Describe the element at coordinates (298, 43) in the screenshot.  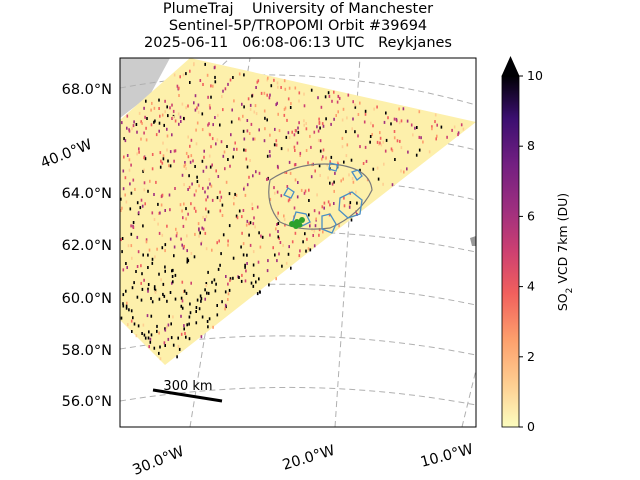
I see `title-line-3: 2025-06-11 06:08-06:13 UTC Reykjanes` at that location.